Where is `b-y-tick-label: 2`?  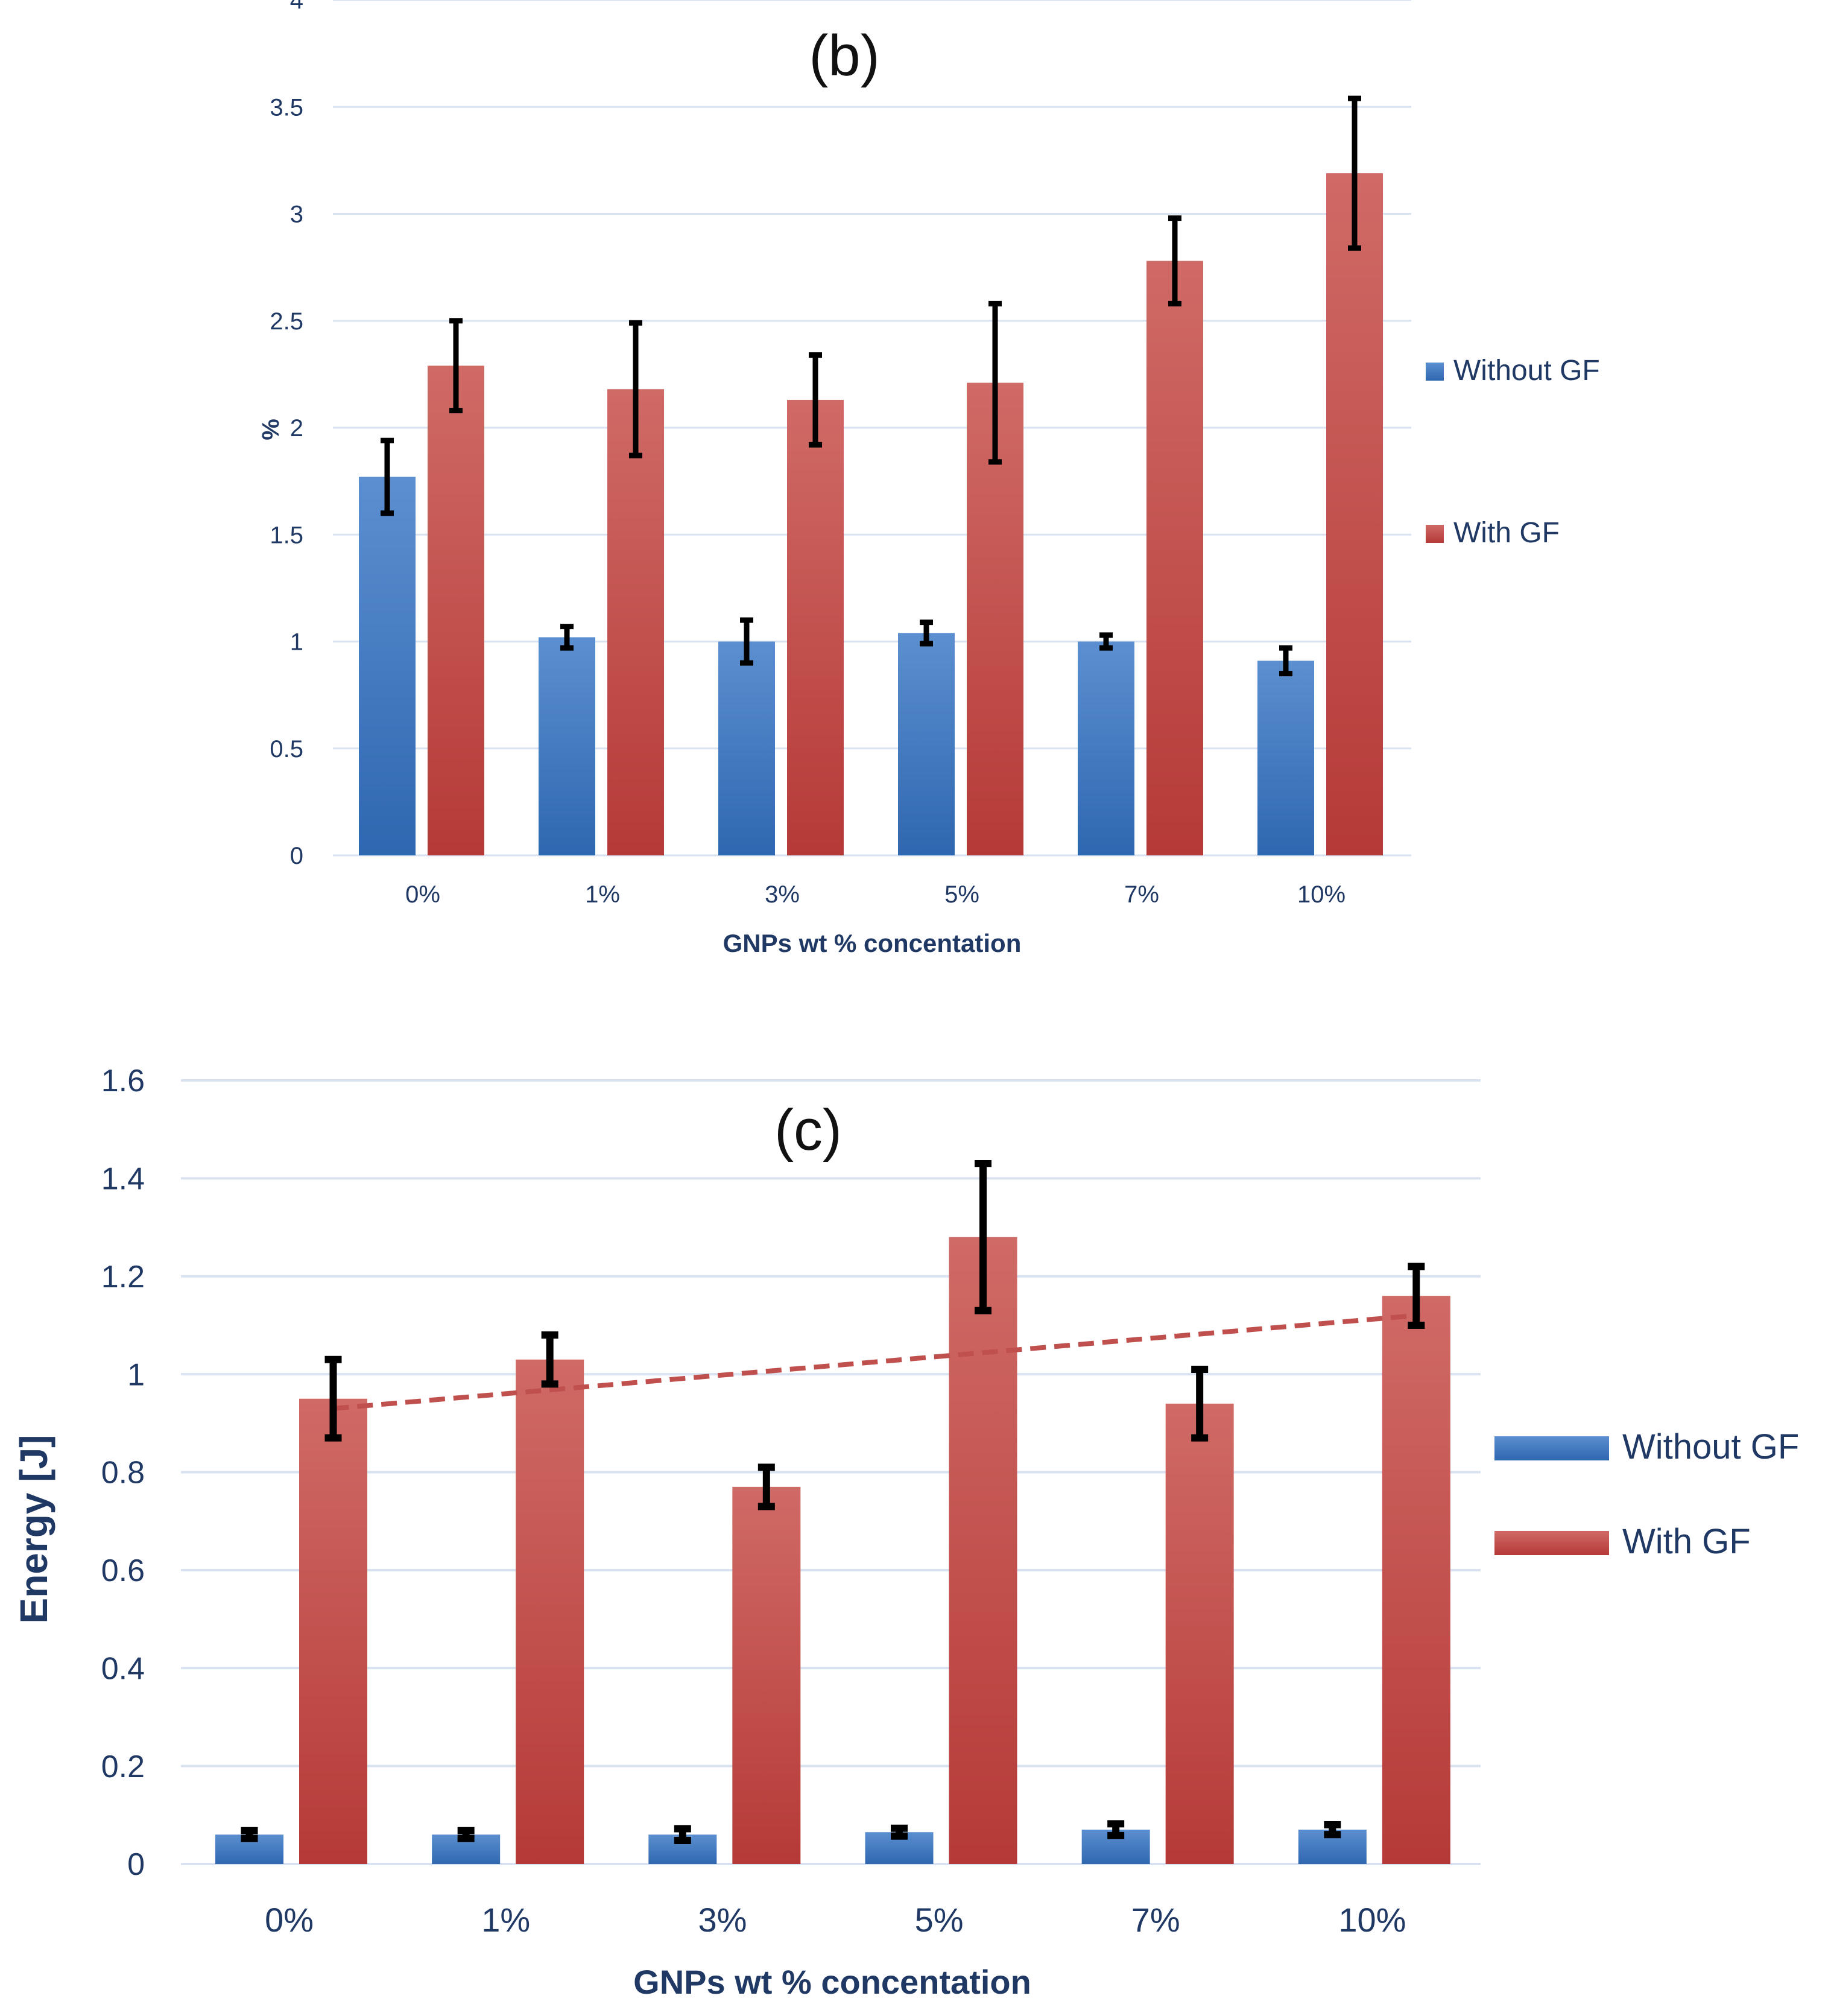
b-y-tick-label: 2 is located at coordinates (296, 428).